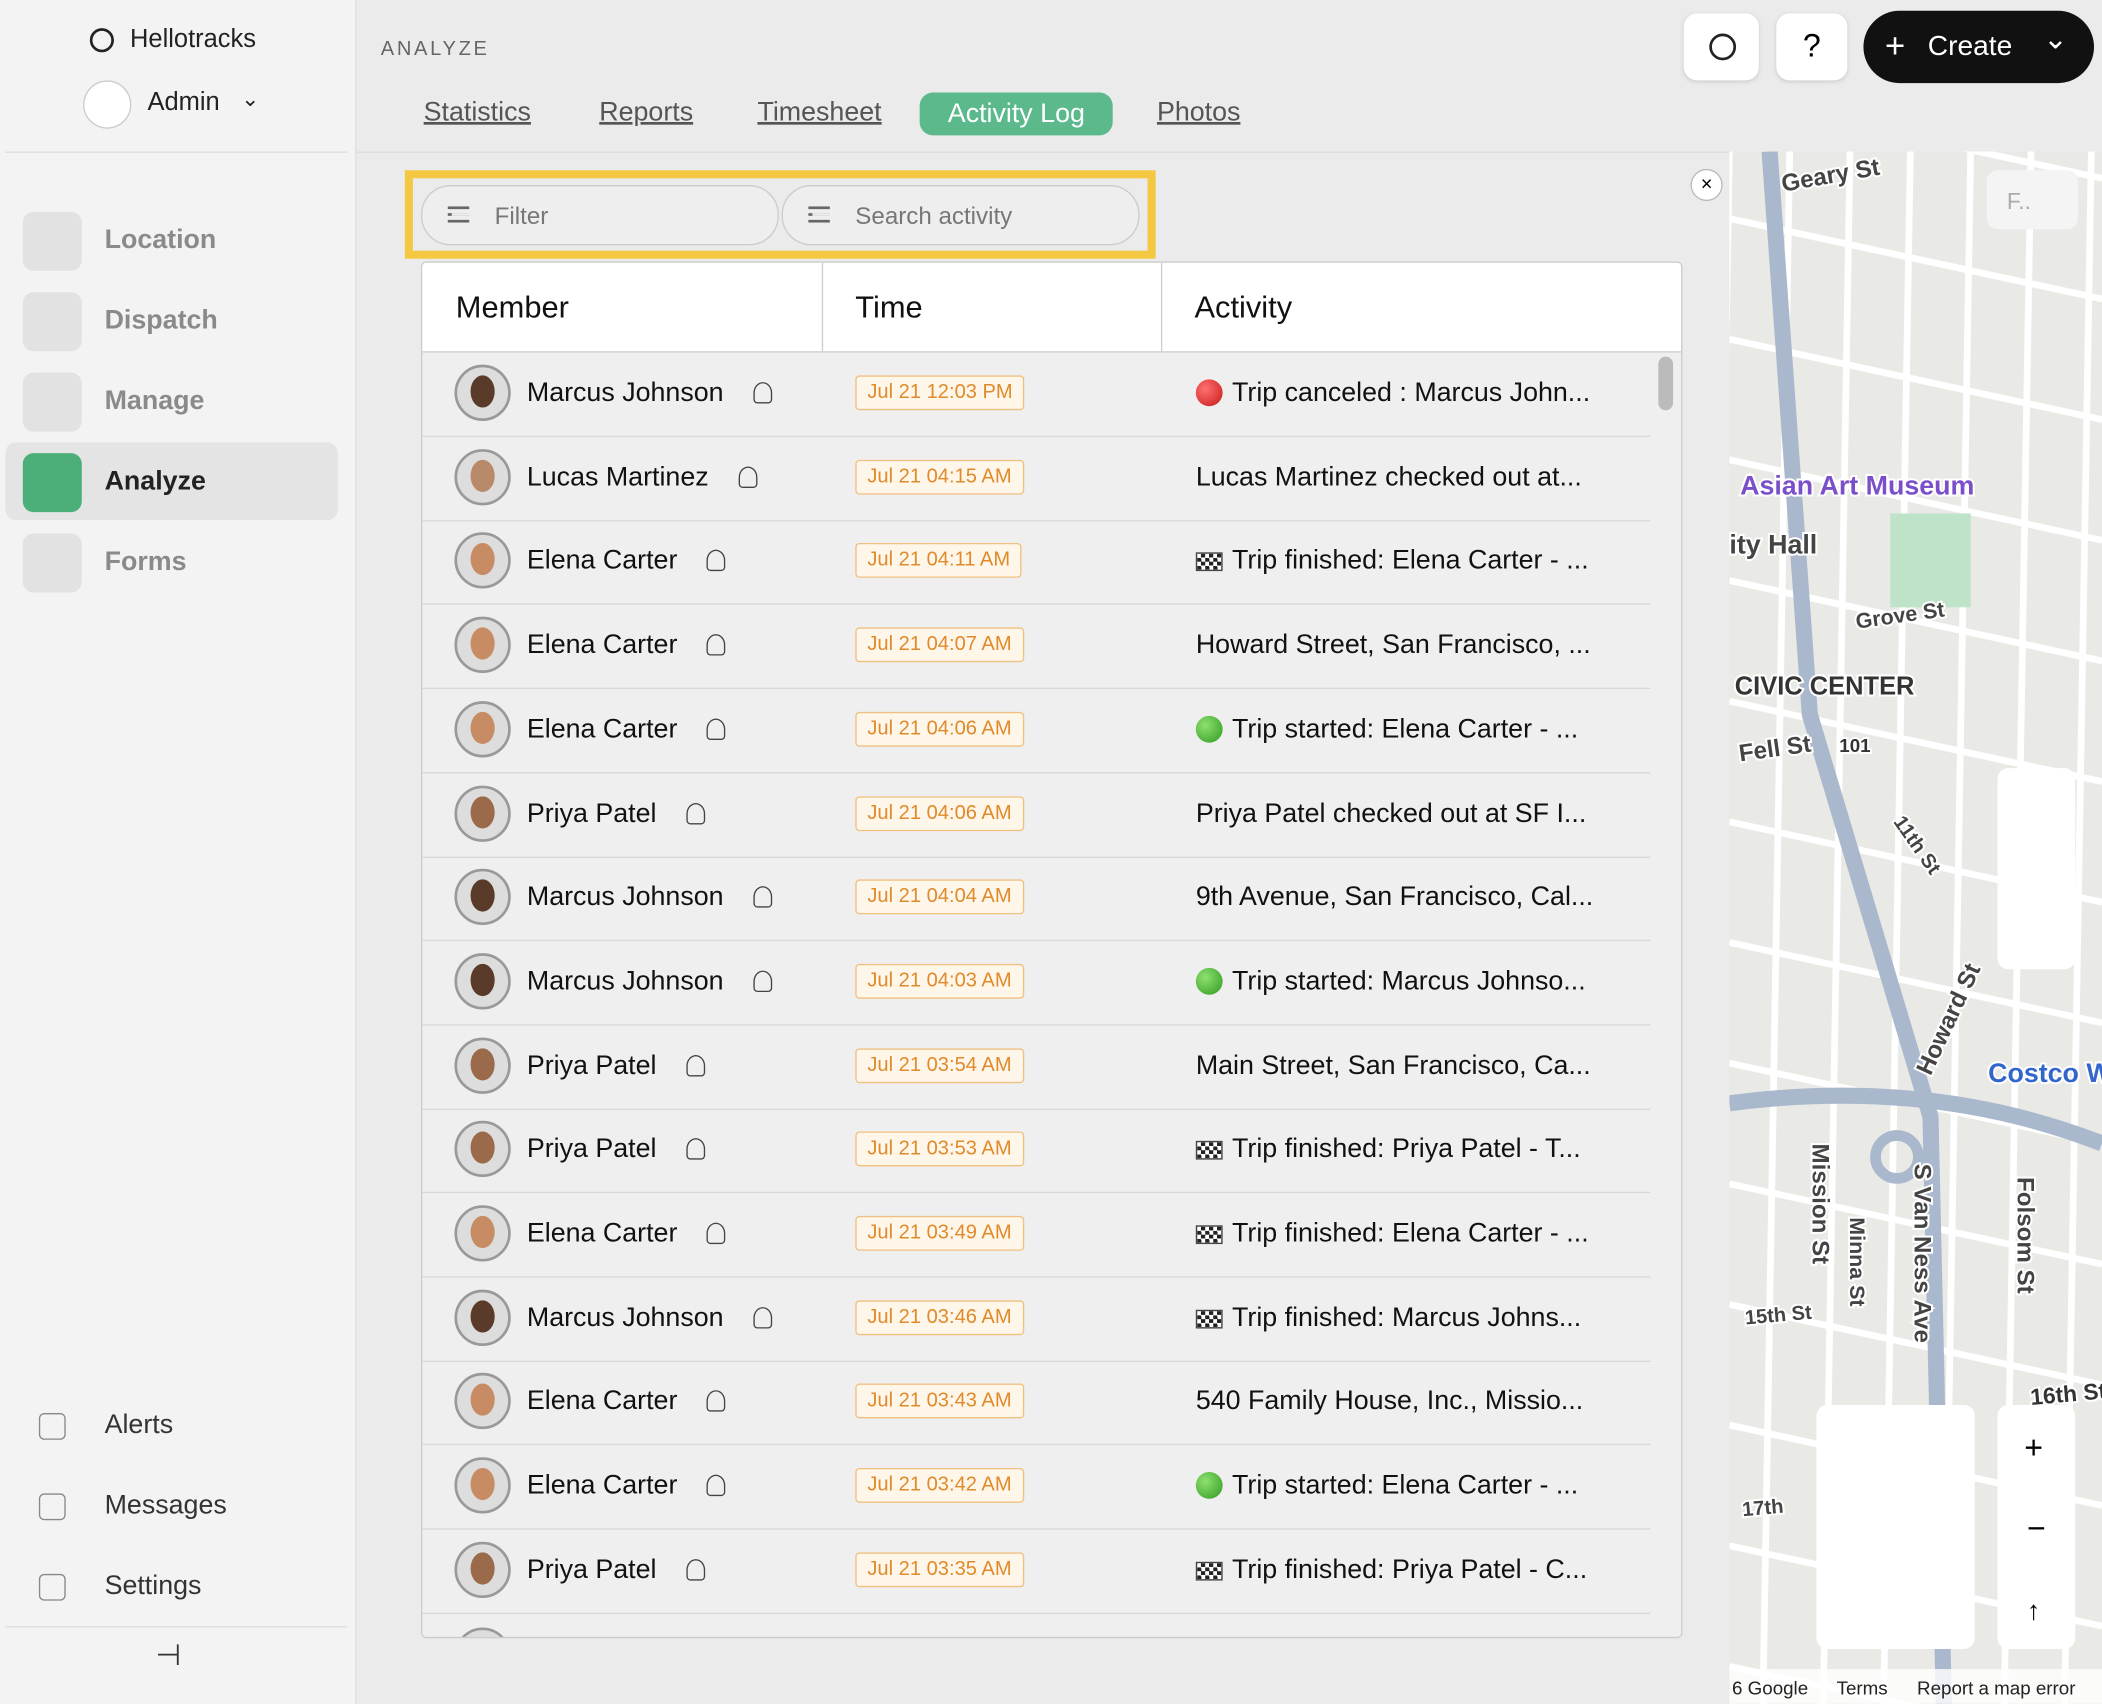 The height and width of the screenshot is (1704, 2102). Describe the element at coordinates (2033, 1448) in the screenshot. I see `zoom-in: +` at that location.